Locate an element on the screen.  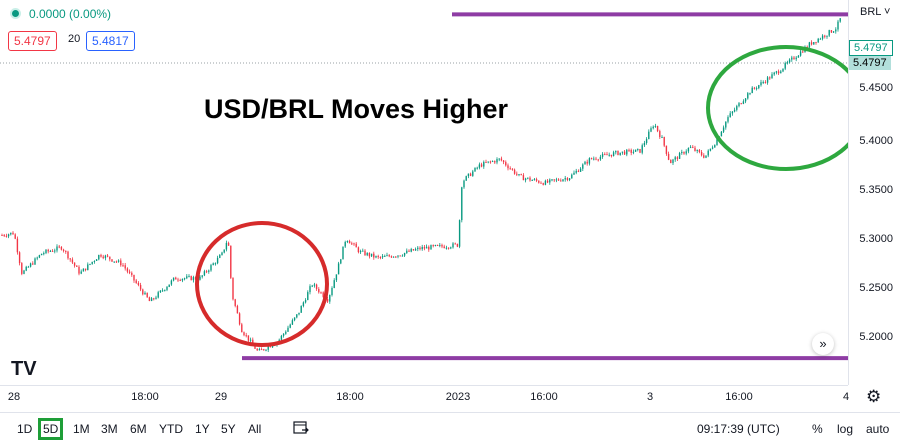
timeframe-5y: 5Y is located at coordinates (228, 429).